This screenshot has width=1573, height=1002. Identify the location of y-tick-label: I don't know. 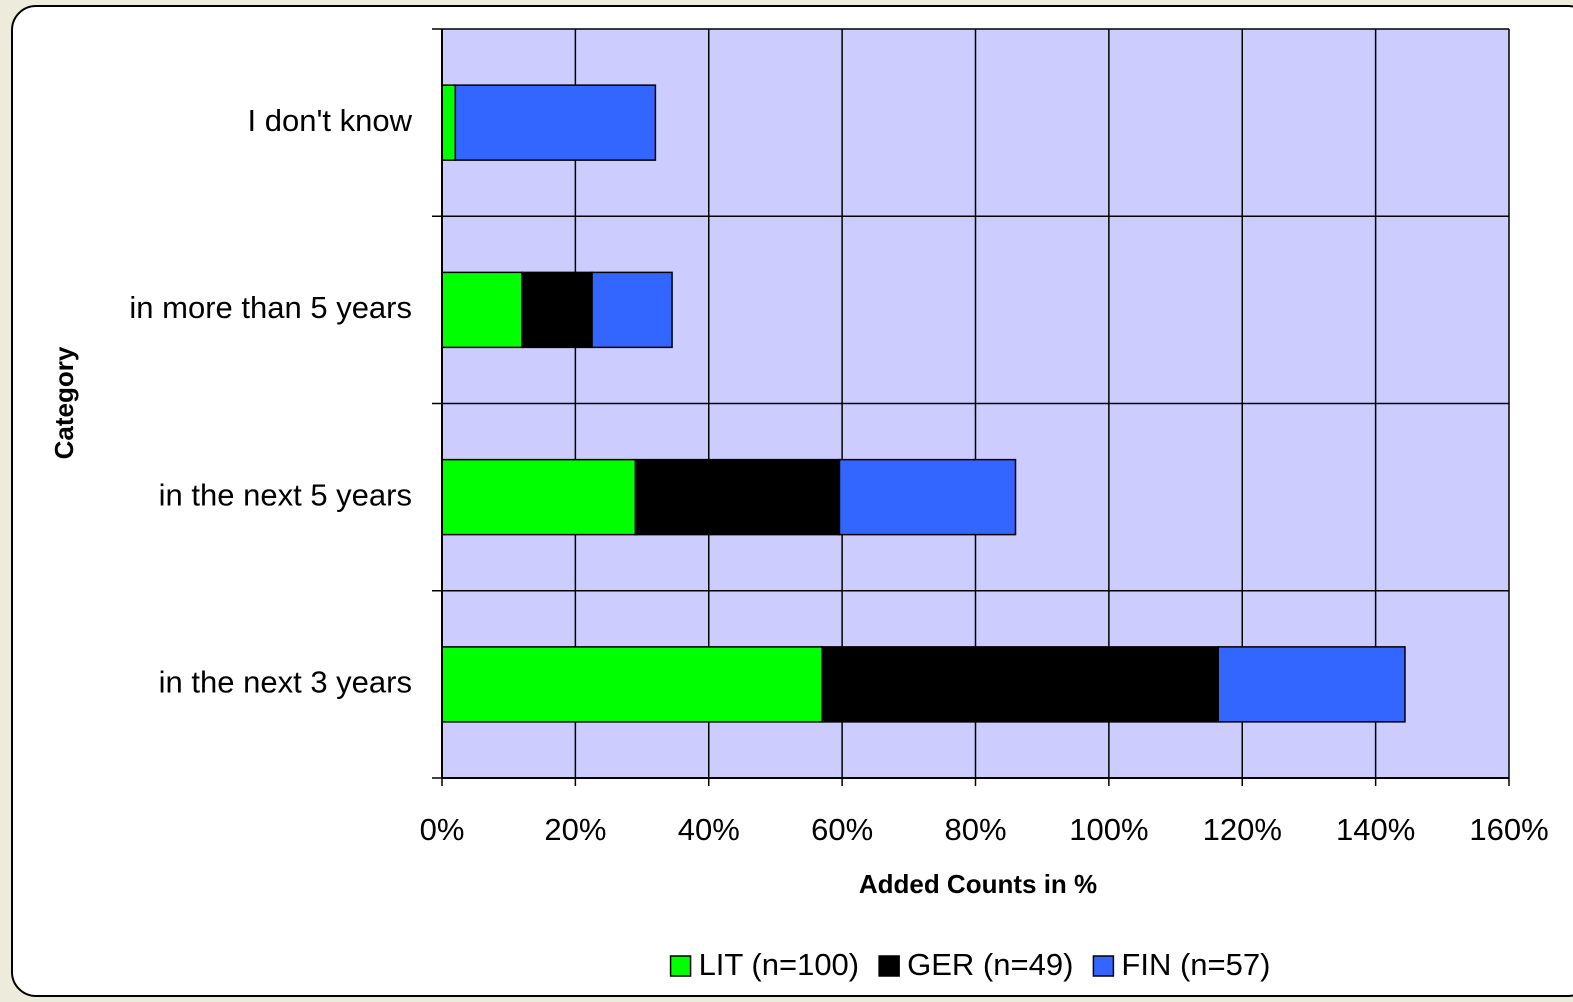
(330, 120).